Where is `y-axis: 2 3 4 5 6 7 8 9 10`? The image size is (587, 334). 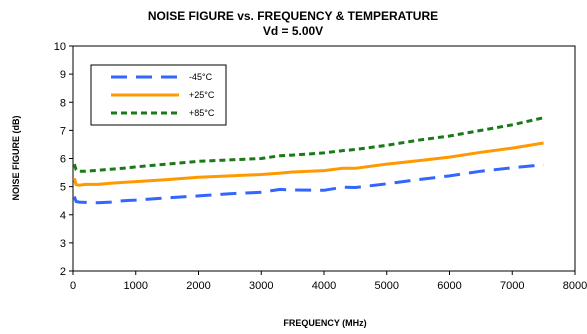 y-axis: 2 3 4 5 6 7 8 9 10 is located at coordinates (63, 159).